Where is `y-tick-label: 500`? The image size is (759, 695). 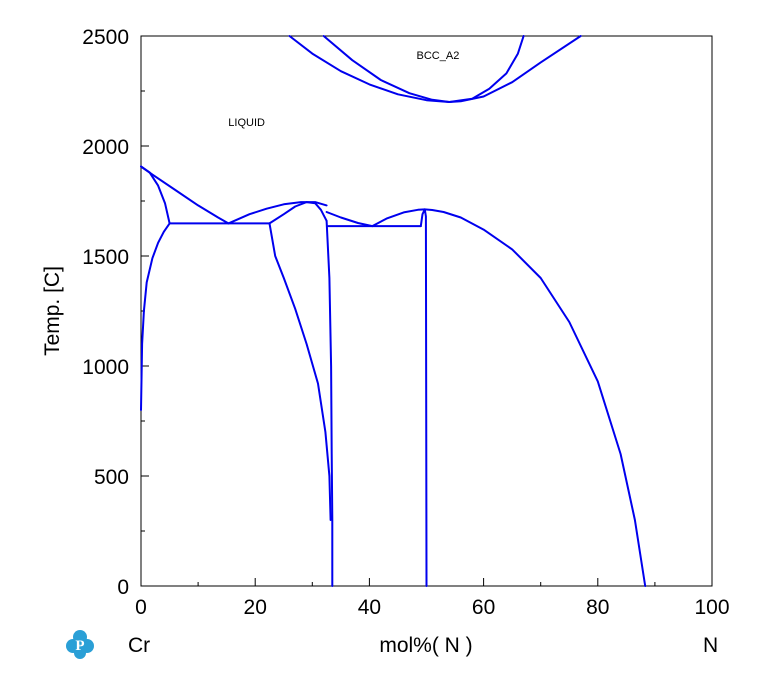
y-tick-label: 500 is located at coordinates (111, 477).